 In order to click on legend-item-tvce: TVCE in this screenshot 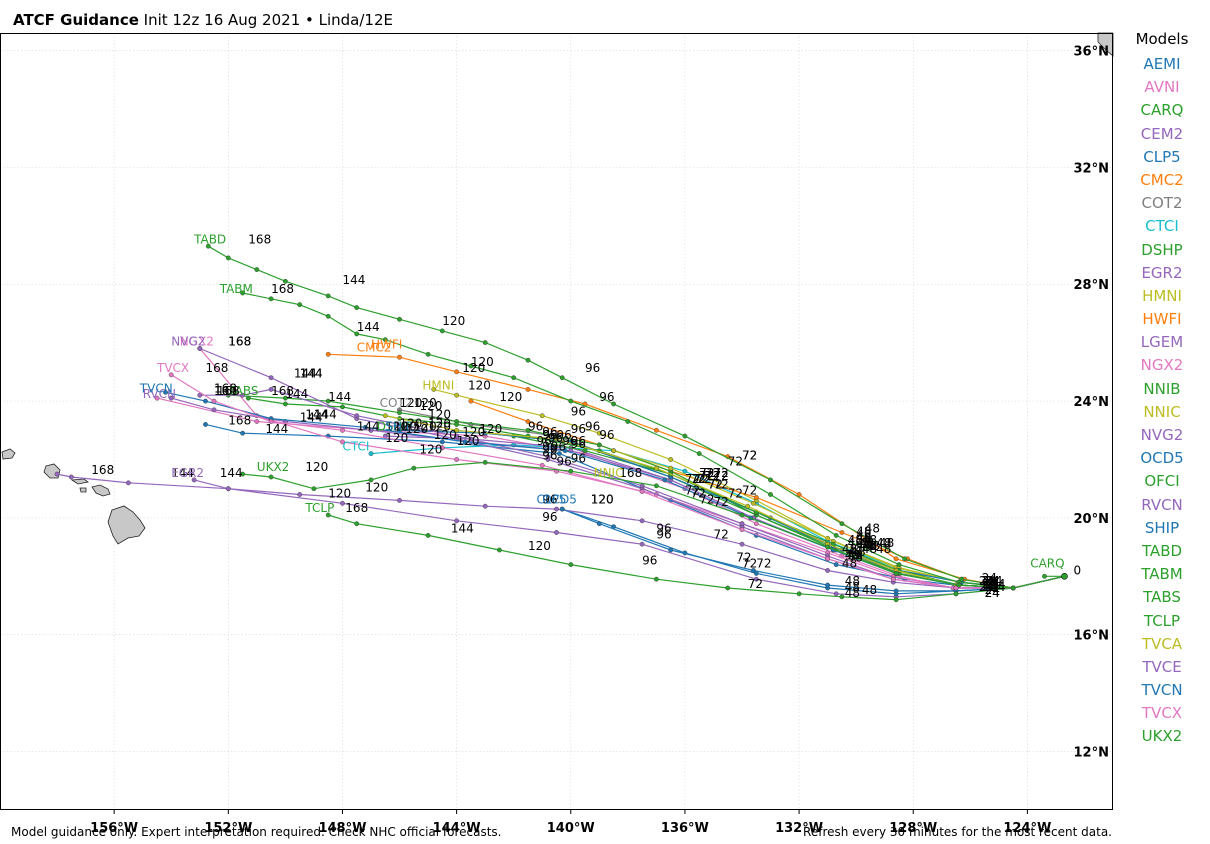, I will do `click(1162, 666)`.